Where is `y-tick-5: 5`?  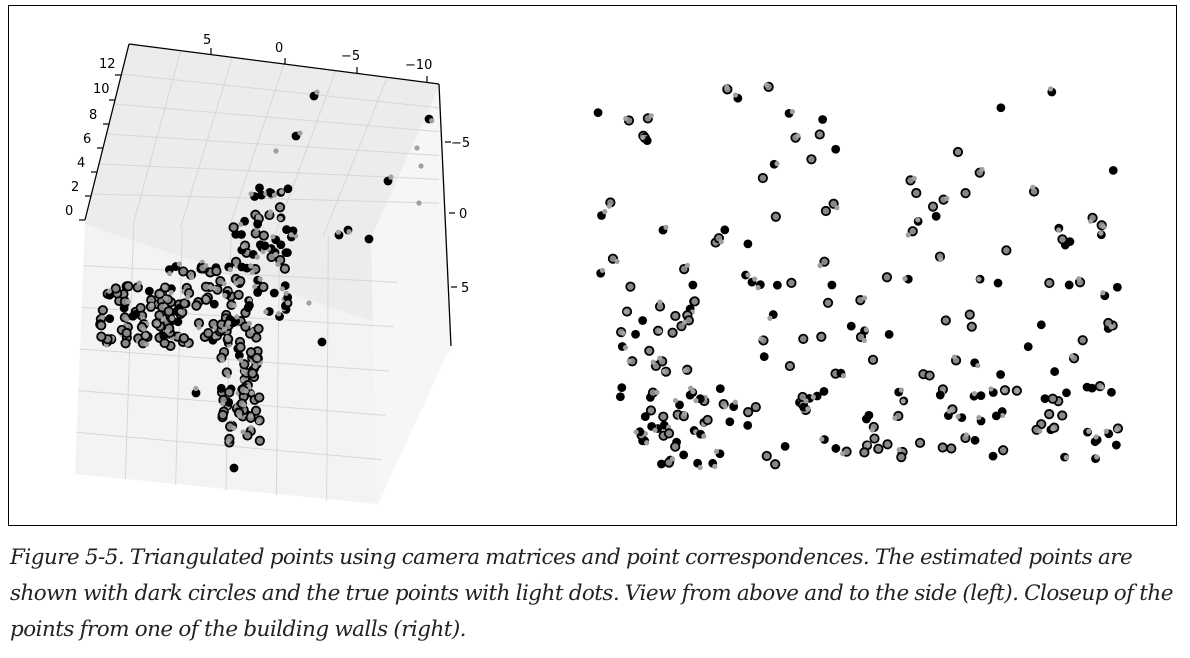
y-tick-5: 5 is located at coordinates (465, 288).